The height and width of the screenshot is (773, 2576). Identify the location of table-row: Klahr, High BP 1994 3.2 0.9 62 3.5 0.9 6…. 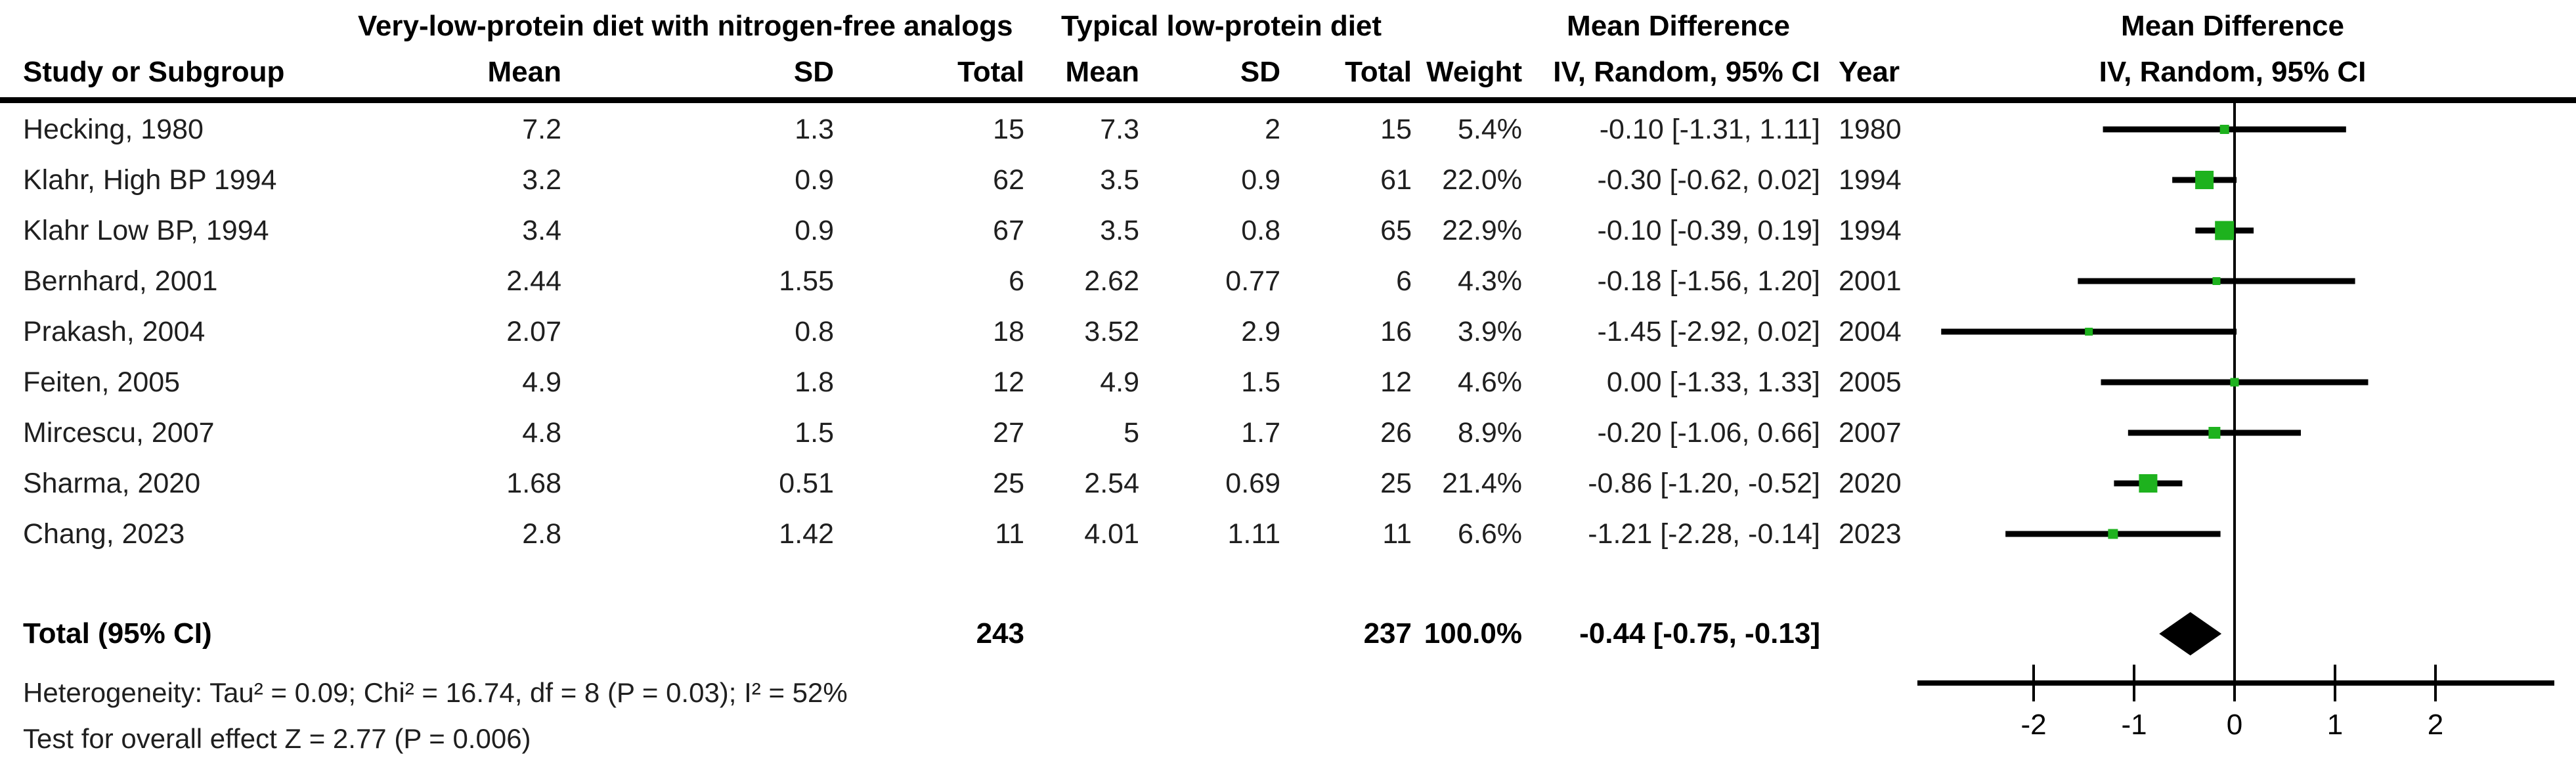
(1288, 180).